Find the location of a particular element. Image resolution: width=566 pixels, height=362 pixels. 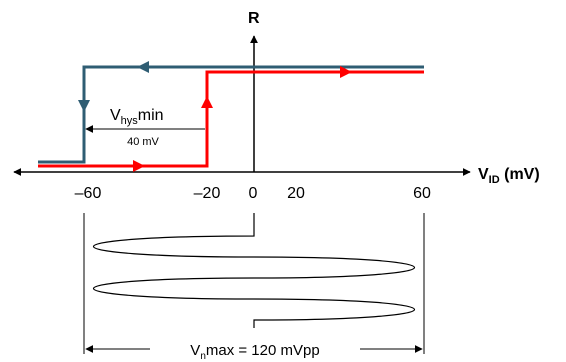

rising-trace-arrow-bottom is located at coordinates (139, 166).